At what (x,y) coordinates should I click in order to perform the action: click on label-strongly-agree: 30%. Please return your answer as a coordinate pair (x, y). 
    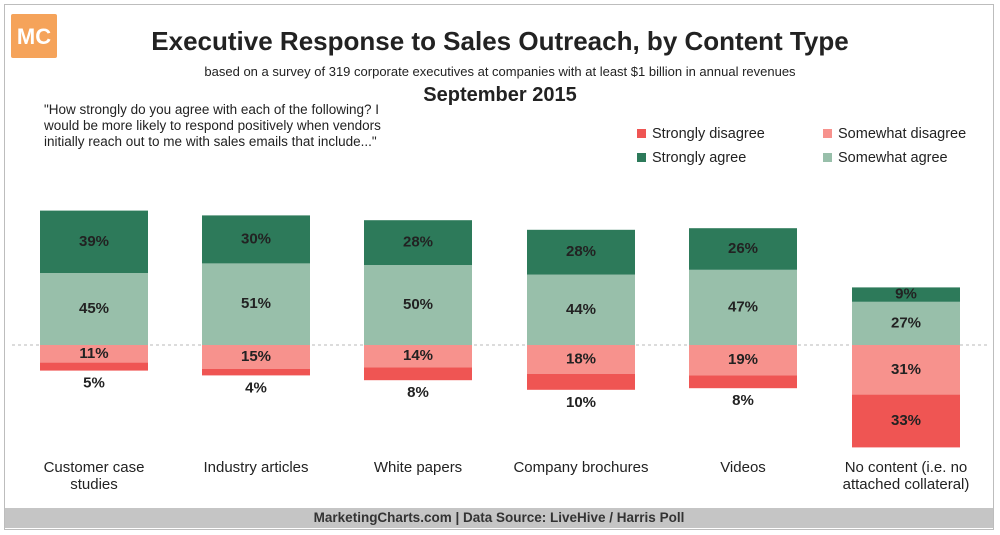
    Looking at the image, I should click on (256, 238).